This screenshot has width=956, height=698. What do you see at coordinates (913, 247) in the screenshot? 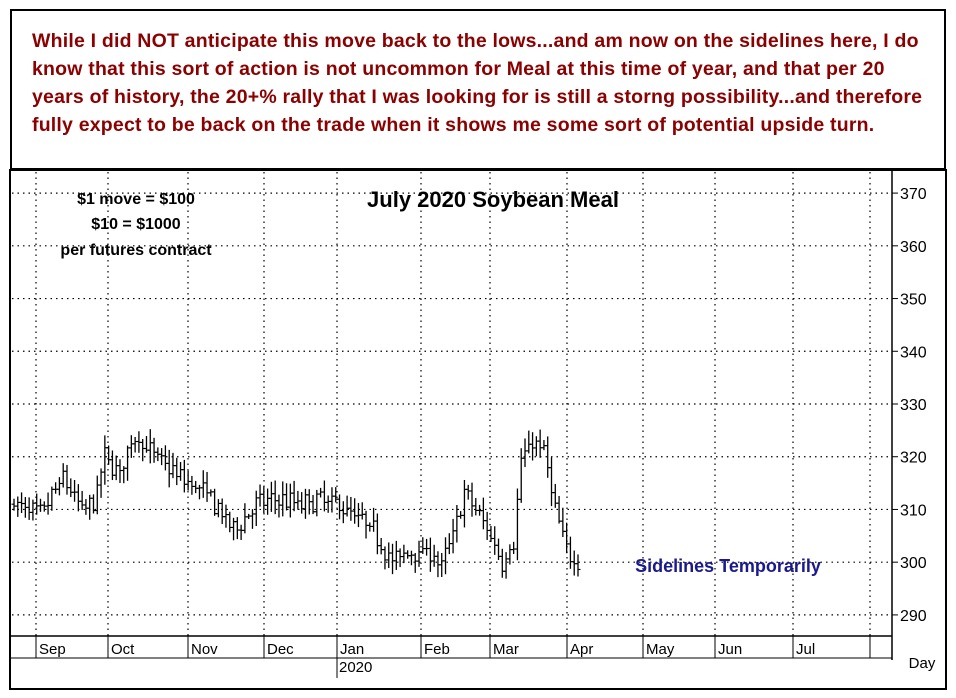
I see `price-tick-label: 360` at bounding box center [913, 247].